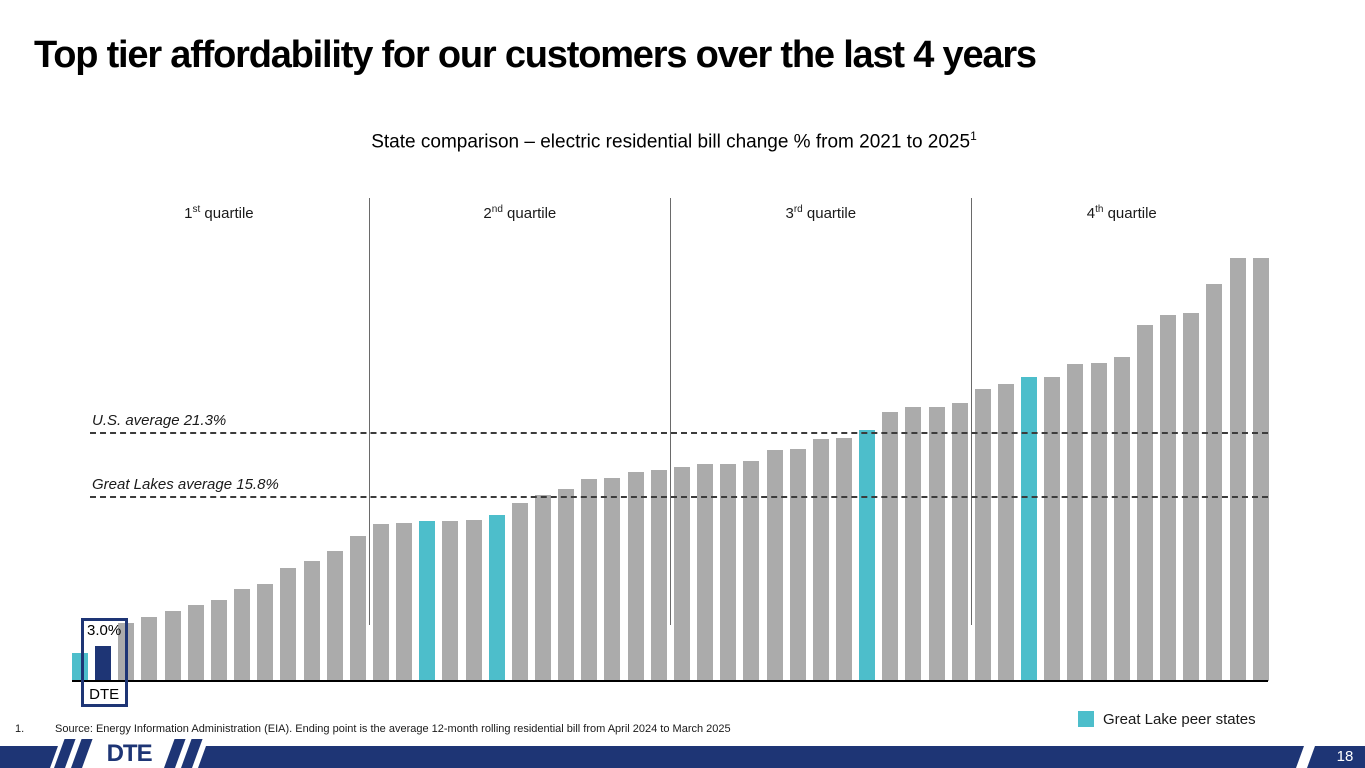  What do you see at coordinates (104, 630) in the screenshot?
I see `dte-value-label: 3.0%` at bounding box center [104, 630].